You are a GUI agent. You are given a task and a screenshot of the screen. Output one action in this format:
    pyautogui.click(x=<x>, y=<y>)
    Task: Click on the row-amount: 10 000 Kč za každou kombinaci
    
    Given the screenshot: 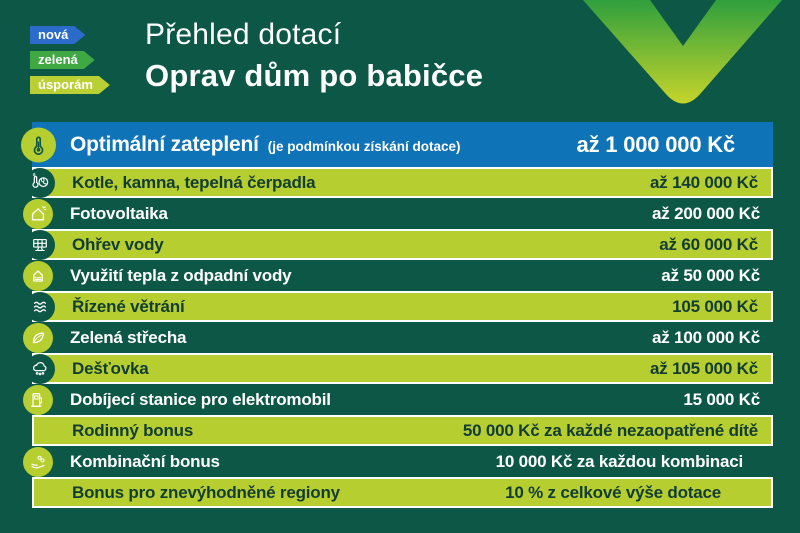 What is the action you would take?
    pyautogui.click(x=619, y=461)
    